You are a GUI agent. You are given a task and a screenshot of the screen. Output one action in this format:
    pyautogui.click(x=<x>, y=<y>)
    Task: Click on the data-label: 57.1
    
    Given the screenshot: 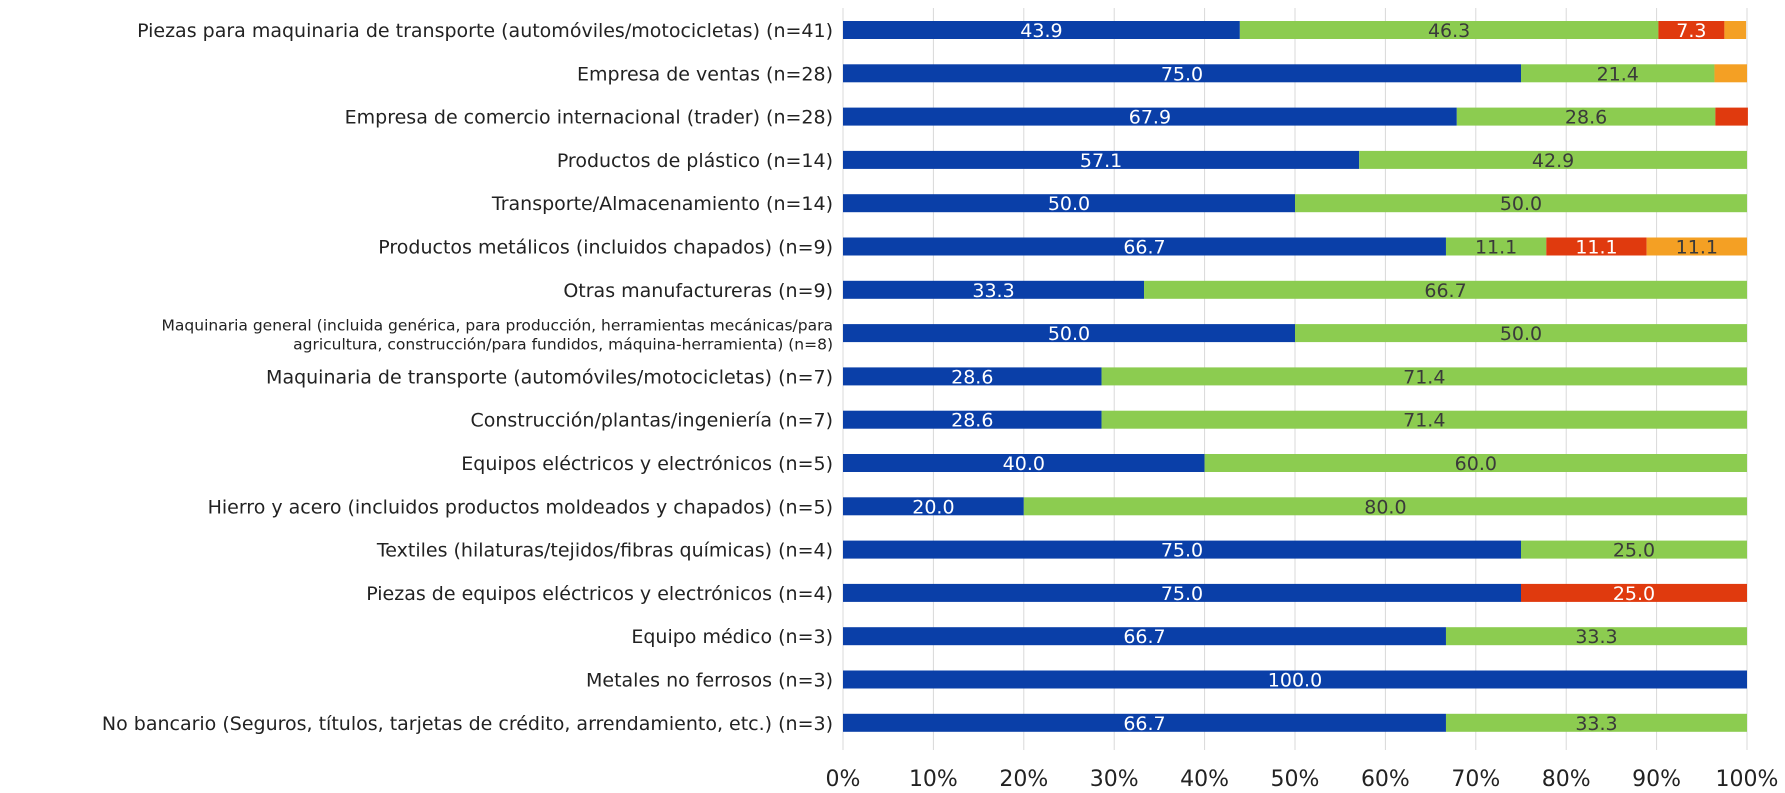 What is the action you would take?
    pyautogui.click(x=1101, y=161)
    